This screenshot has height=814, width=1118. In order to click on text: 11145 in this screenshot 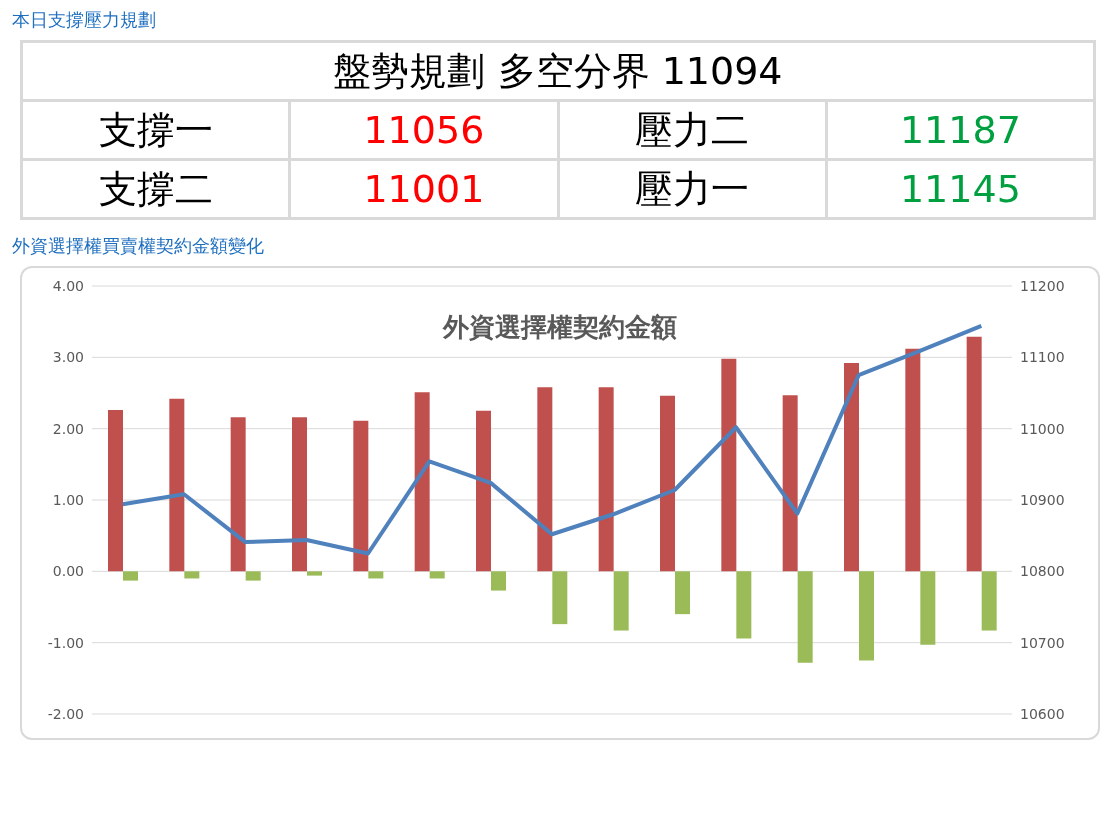, I will do `click(960, 189)`.